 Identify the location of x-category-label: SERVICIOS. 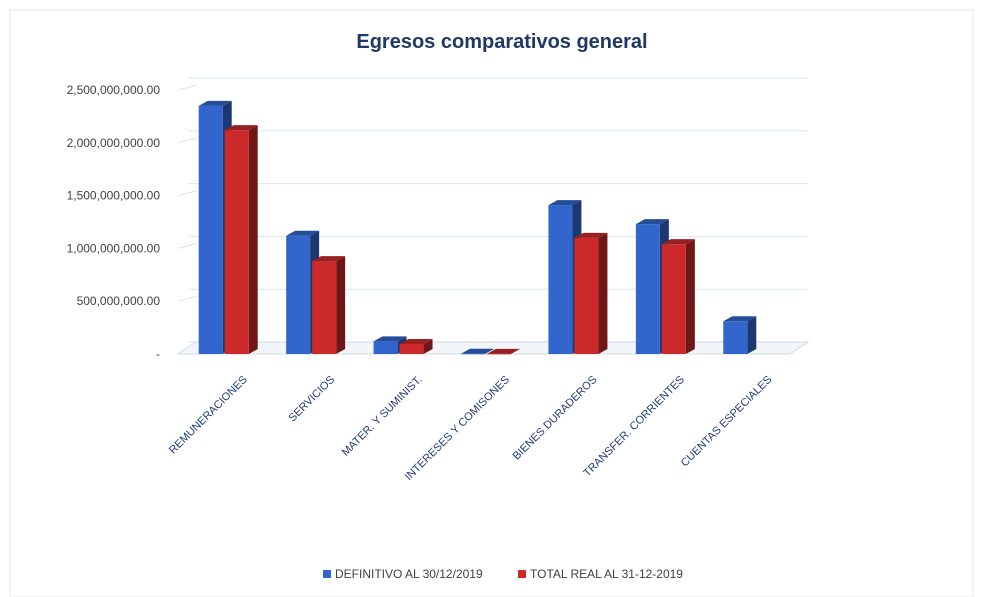
(312, 399).